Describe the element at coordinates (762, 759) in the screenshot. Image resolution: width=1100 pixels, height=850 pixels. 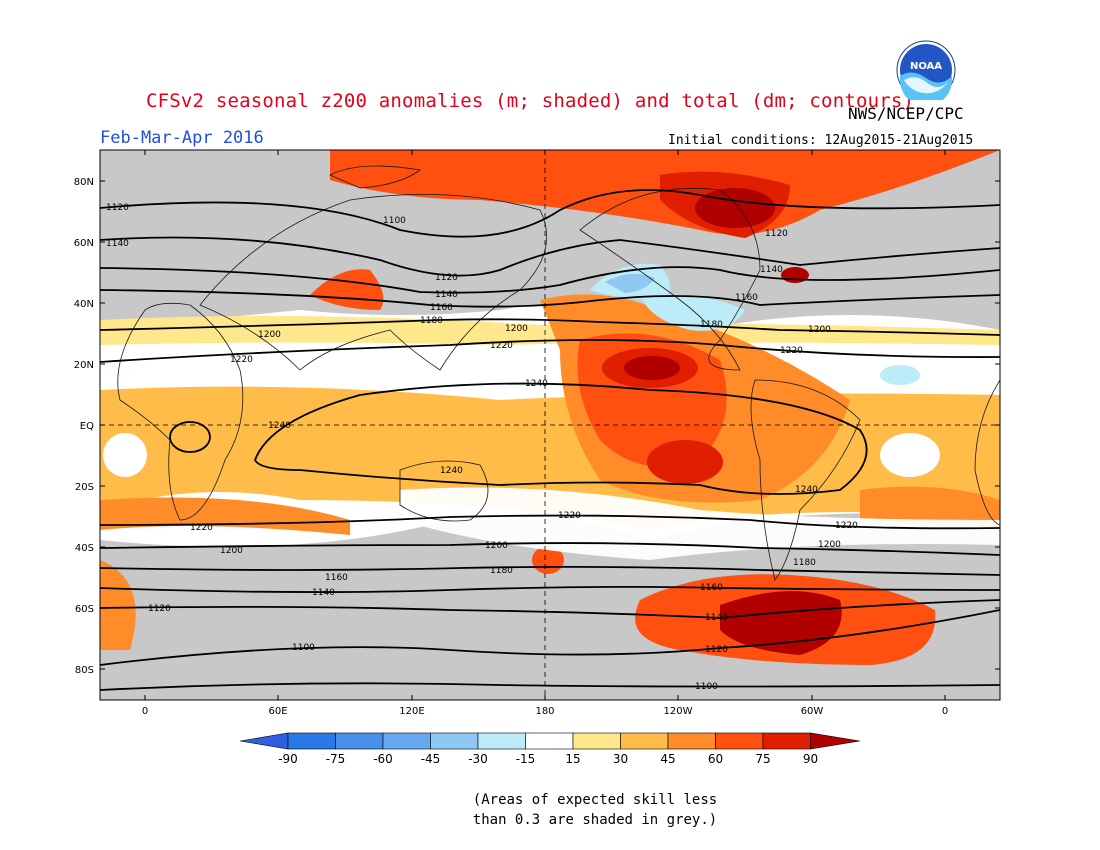
I see `legend-label: 75` at that location.